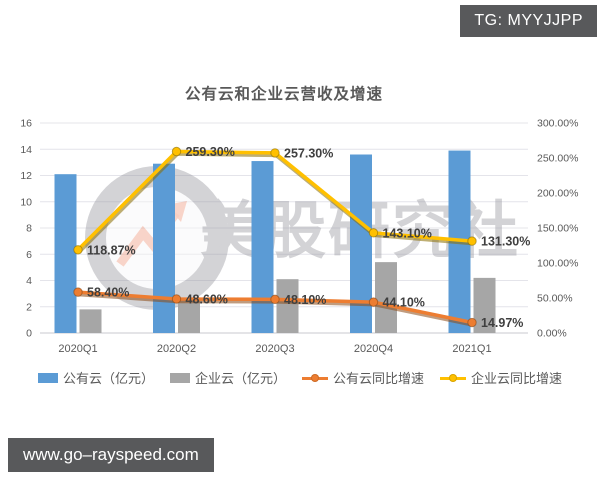 This screenshot has height=480, width=600. I want to click on data-label: 259.30%, so click(210, 152).